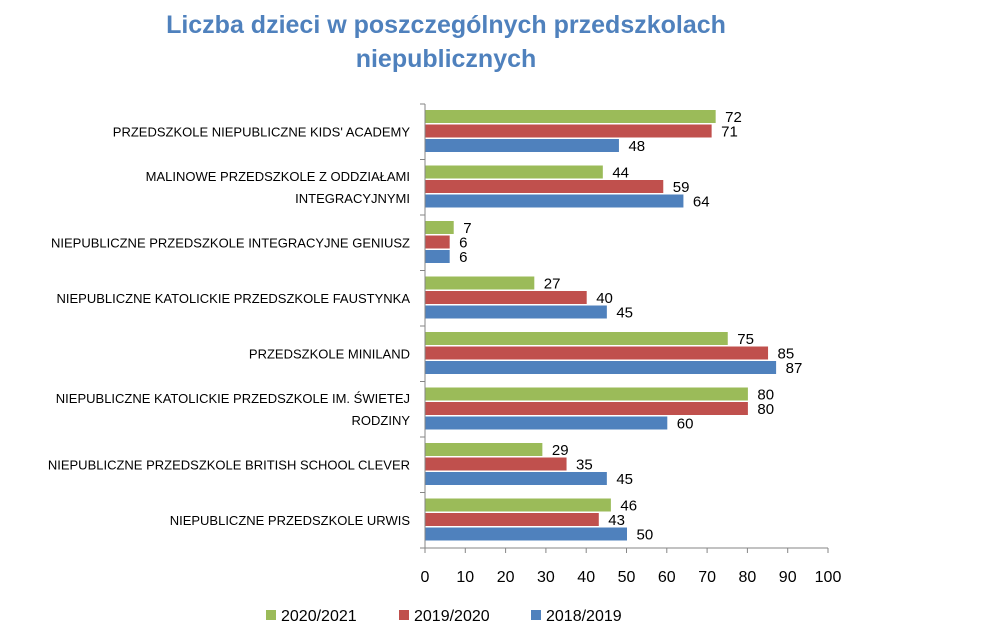 This screenshot has height=642, width=1000. I want to click on data-label: 7, so click(467, 228).